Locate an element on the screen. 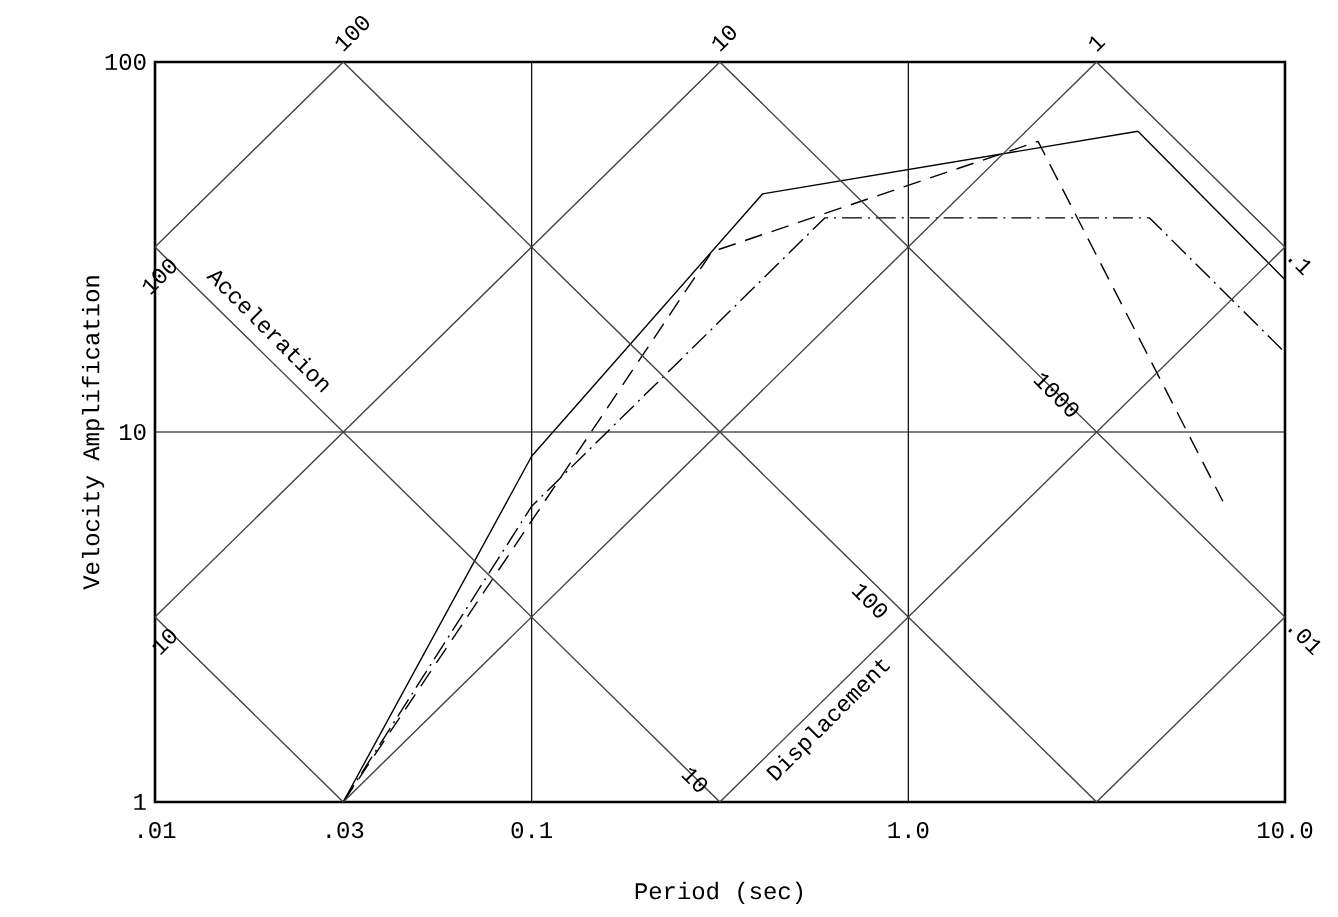 This screenshot has width=1338, height=917. y-tick-label: 1 is located at coordinates (140, 802).